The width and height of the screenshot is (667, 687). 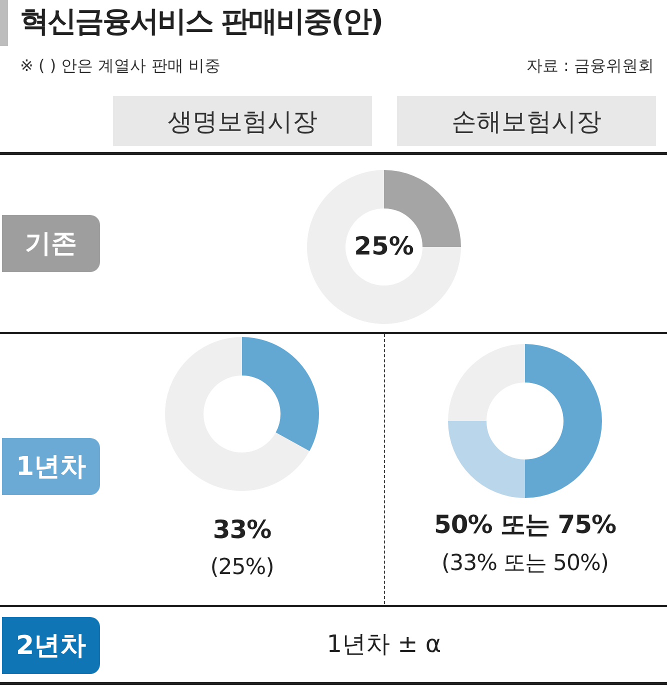 What do you see at coordinates (527, 122) in the screenshot?
I see `text: 손해보험시장` at bounding box center [527, 122].